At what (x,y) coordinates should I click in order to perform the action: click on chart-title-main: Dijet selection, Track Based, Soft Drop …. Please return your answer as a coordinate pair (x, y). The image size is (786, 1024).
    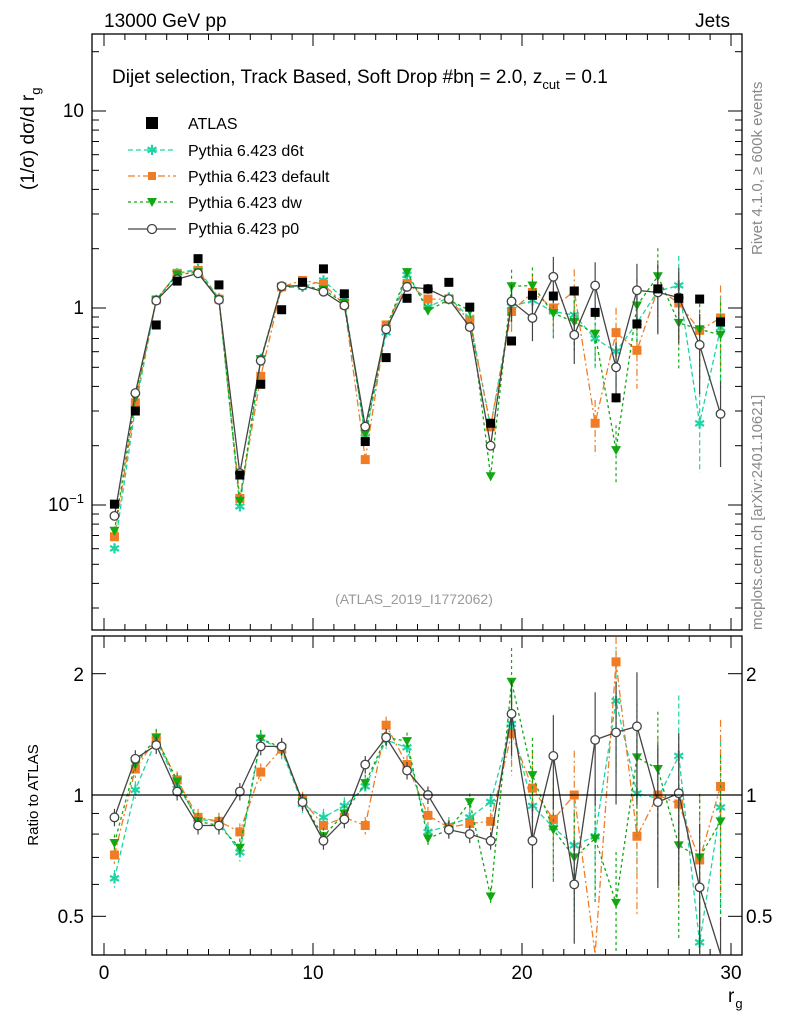
    Looking at the image, I should click on (288, 77).